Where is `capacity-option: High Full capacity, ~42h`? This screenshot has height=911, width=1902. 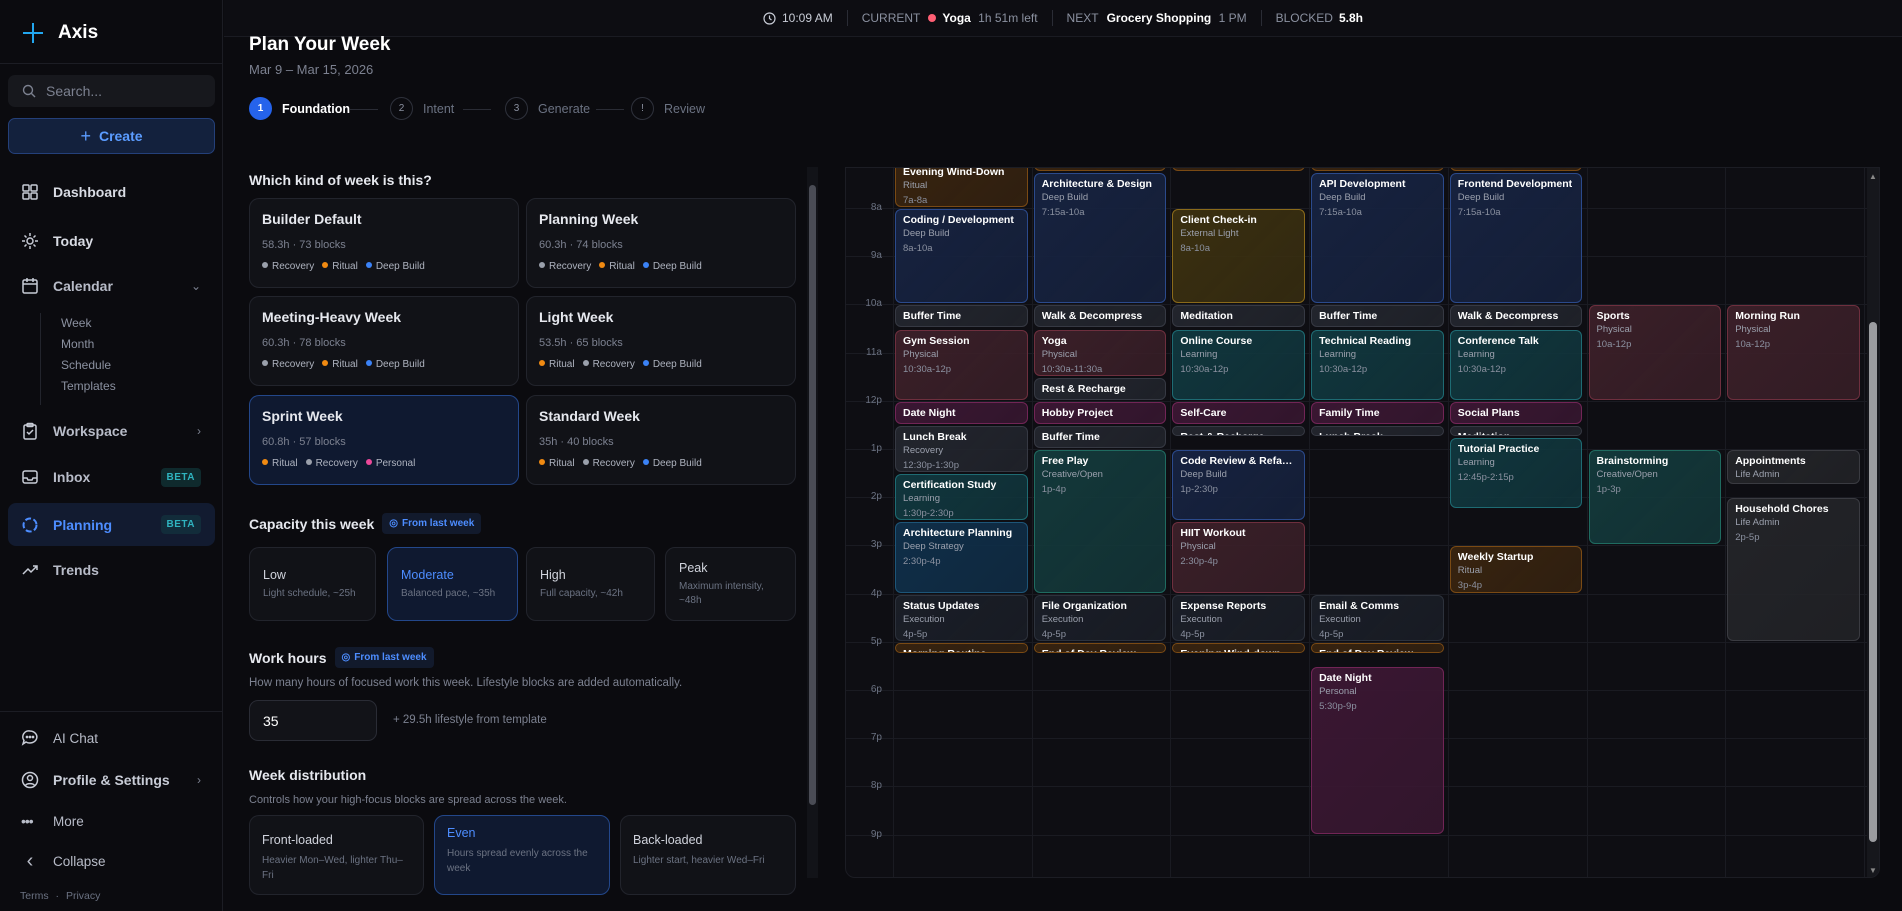 capacity-option: High Full capacity, ~42h is located at coordinates (590, 584).